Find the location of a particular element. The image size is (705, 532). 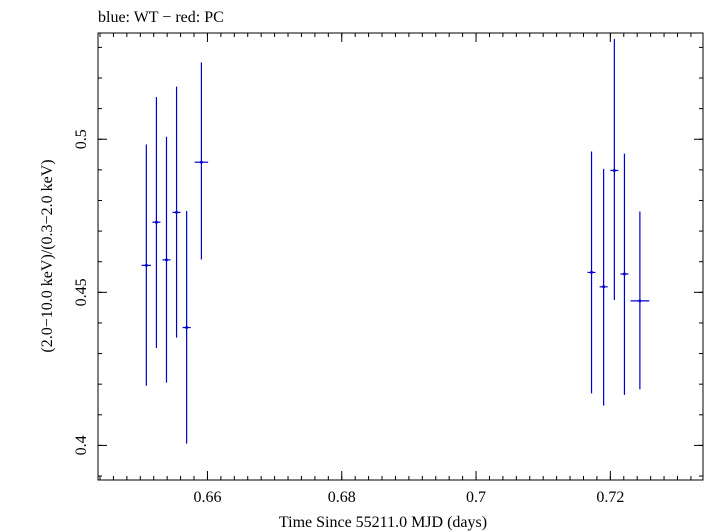

y-tick-label: 0.45 is located at coordinates (81, 292).